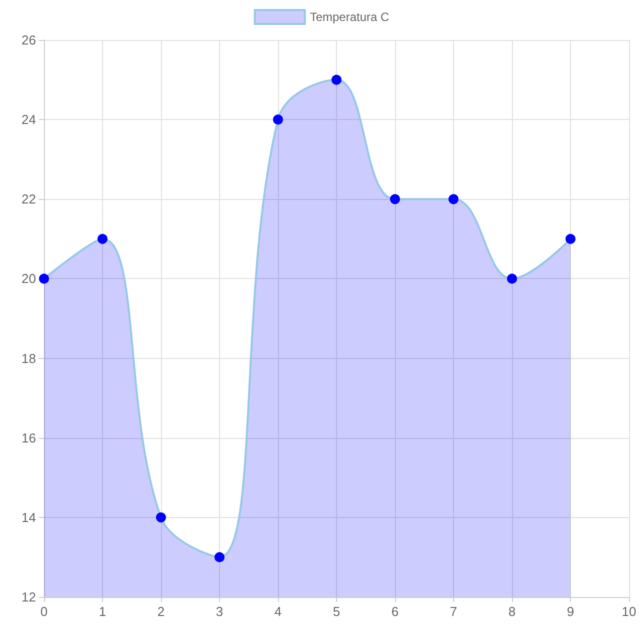  I want to click on x-tick-label: 1, so click(102, 611).